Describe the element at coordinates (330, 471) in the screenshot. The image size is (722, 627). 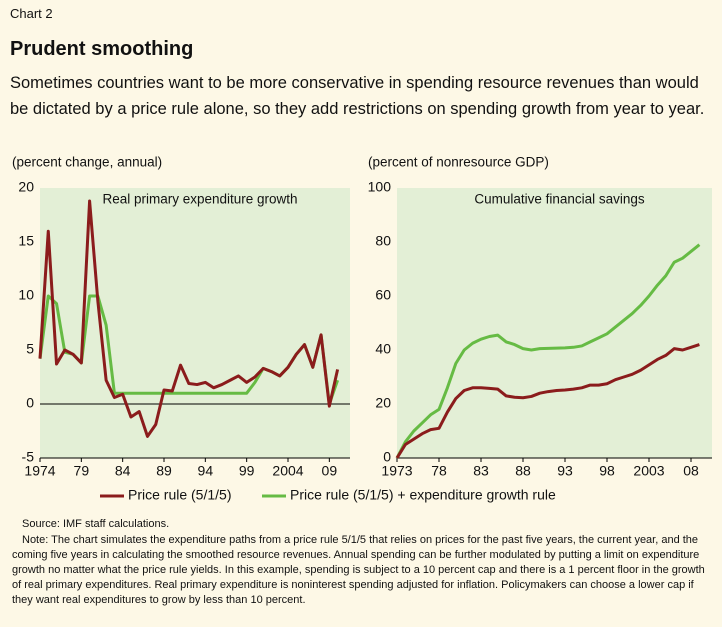
I see `x-tick-label: 09` at that location.